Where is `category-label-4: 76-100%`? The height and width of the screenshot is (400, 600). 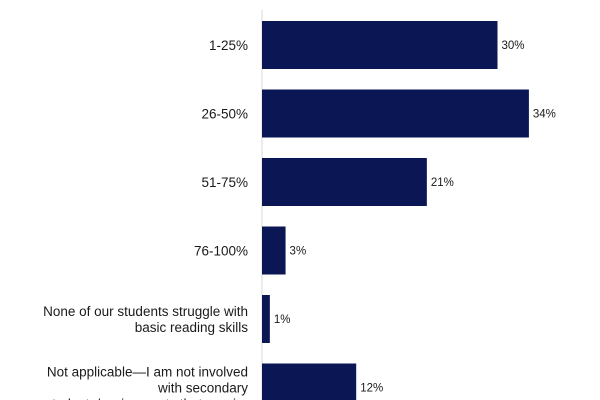 category-label-4: 76-100% is located at coordinates (221, 251).